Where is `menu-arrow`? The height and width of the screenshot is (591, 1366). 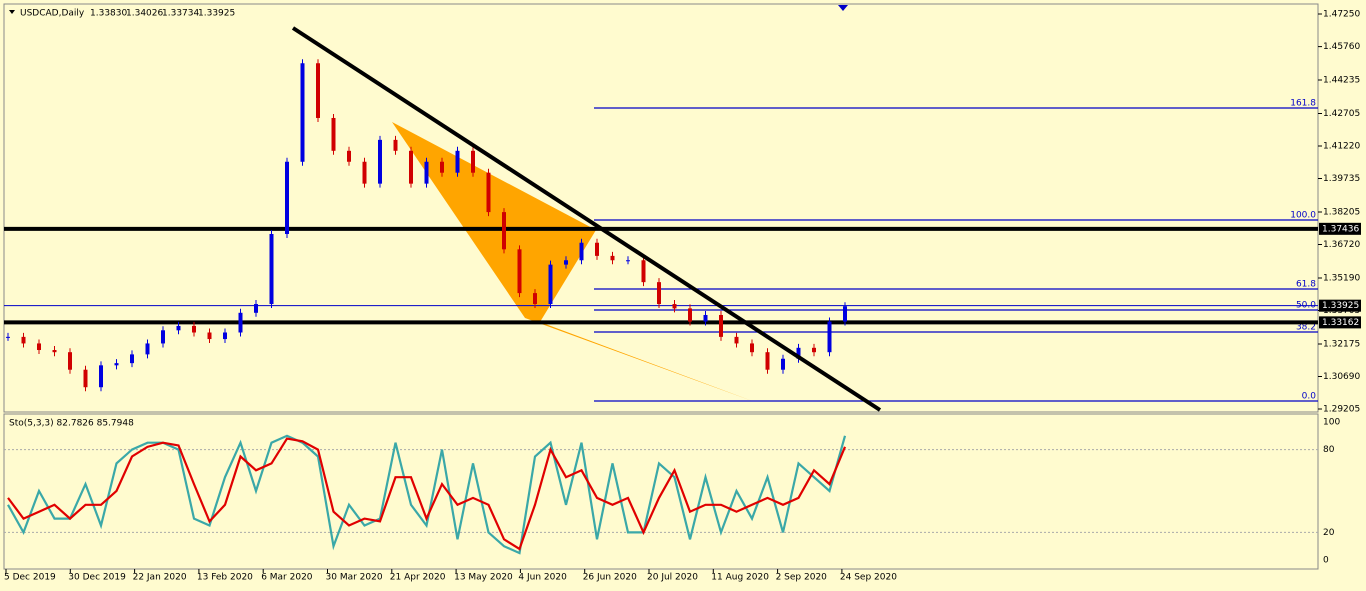 menu-arrow is located at coordinates (12, 12).